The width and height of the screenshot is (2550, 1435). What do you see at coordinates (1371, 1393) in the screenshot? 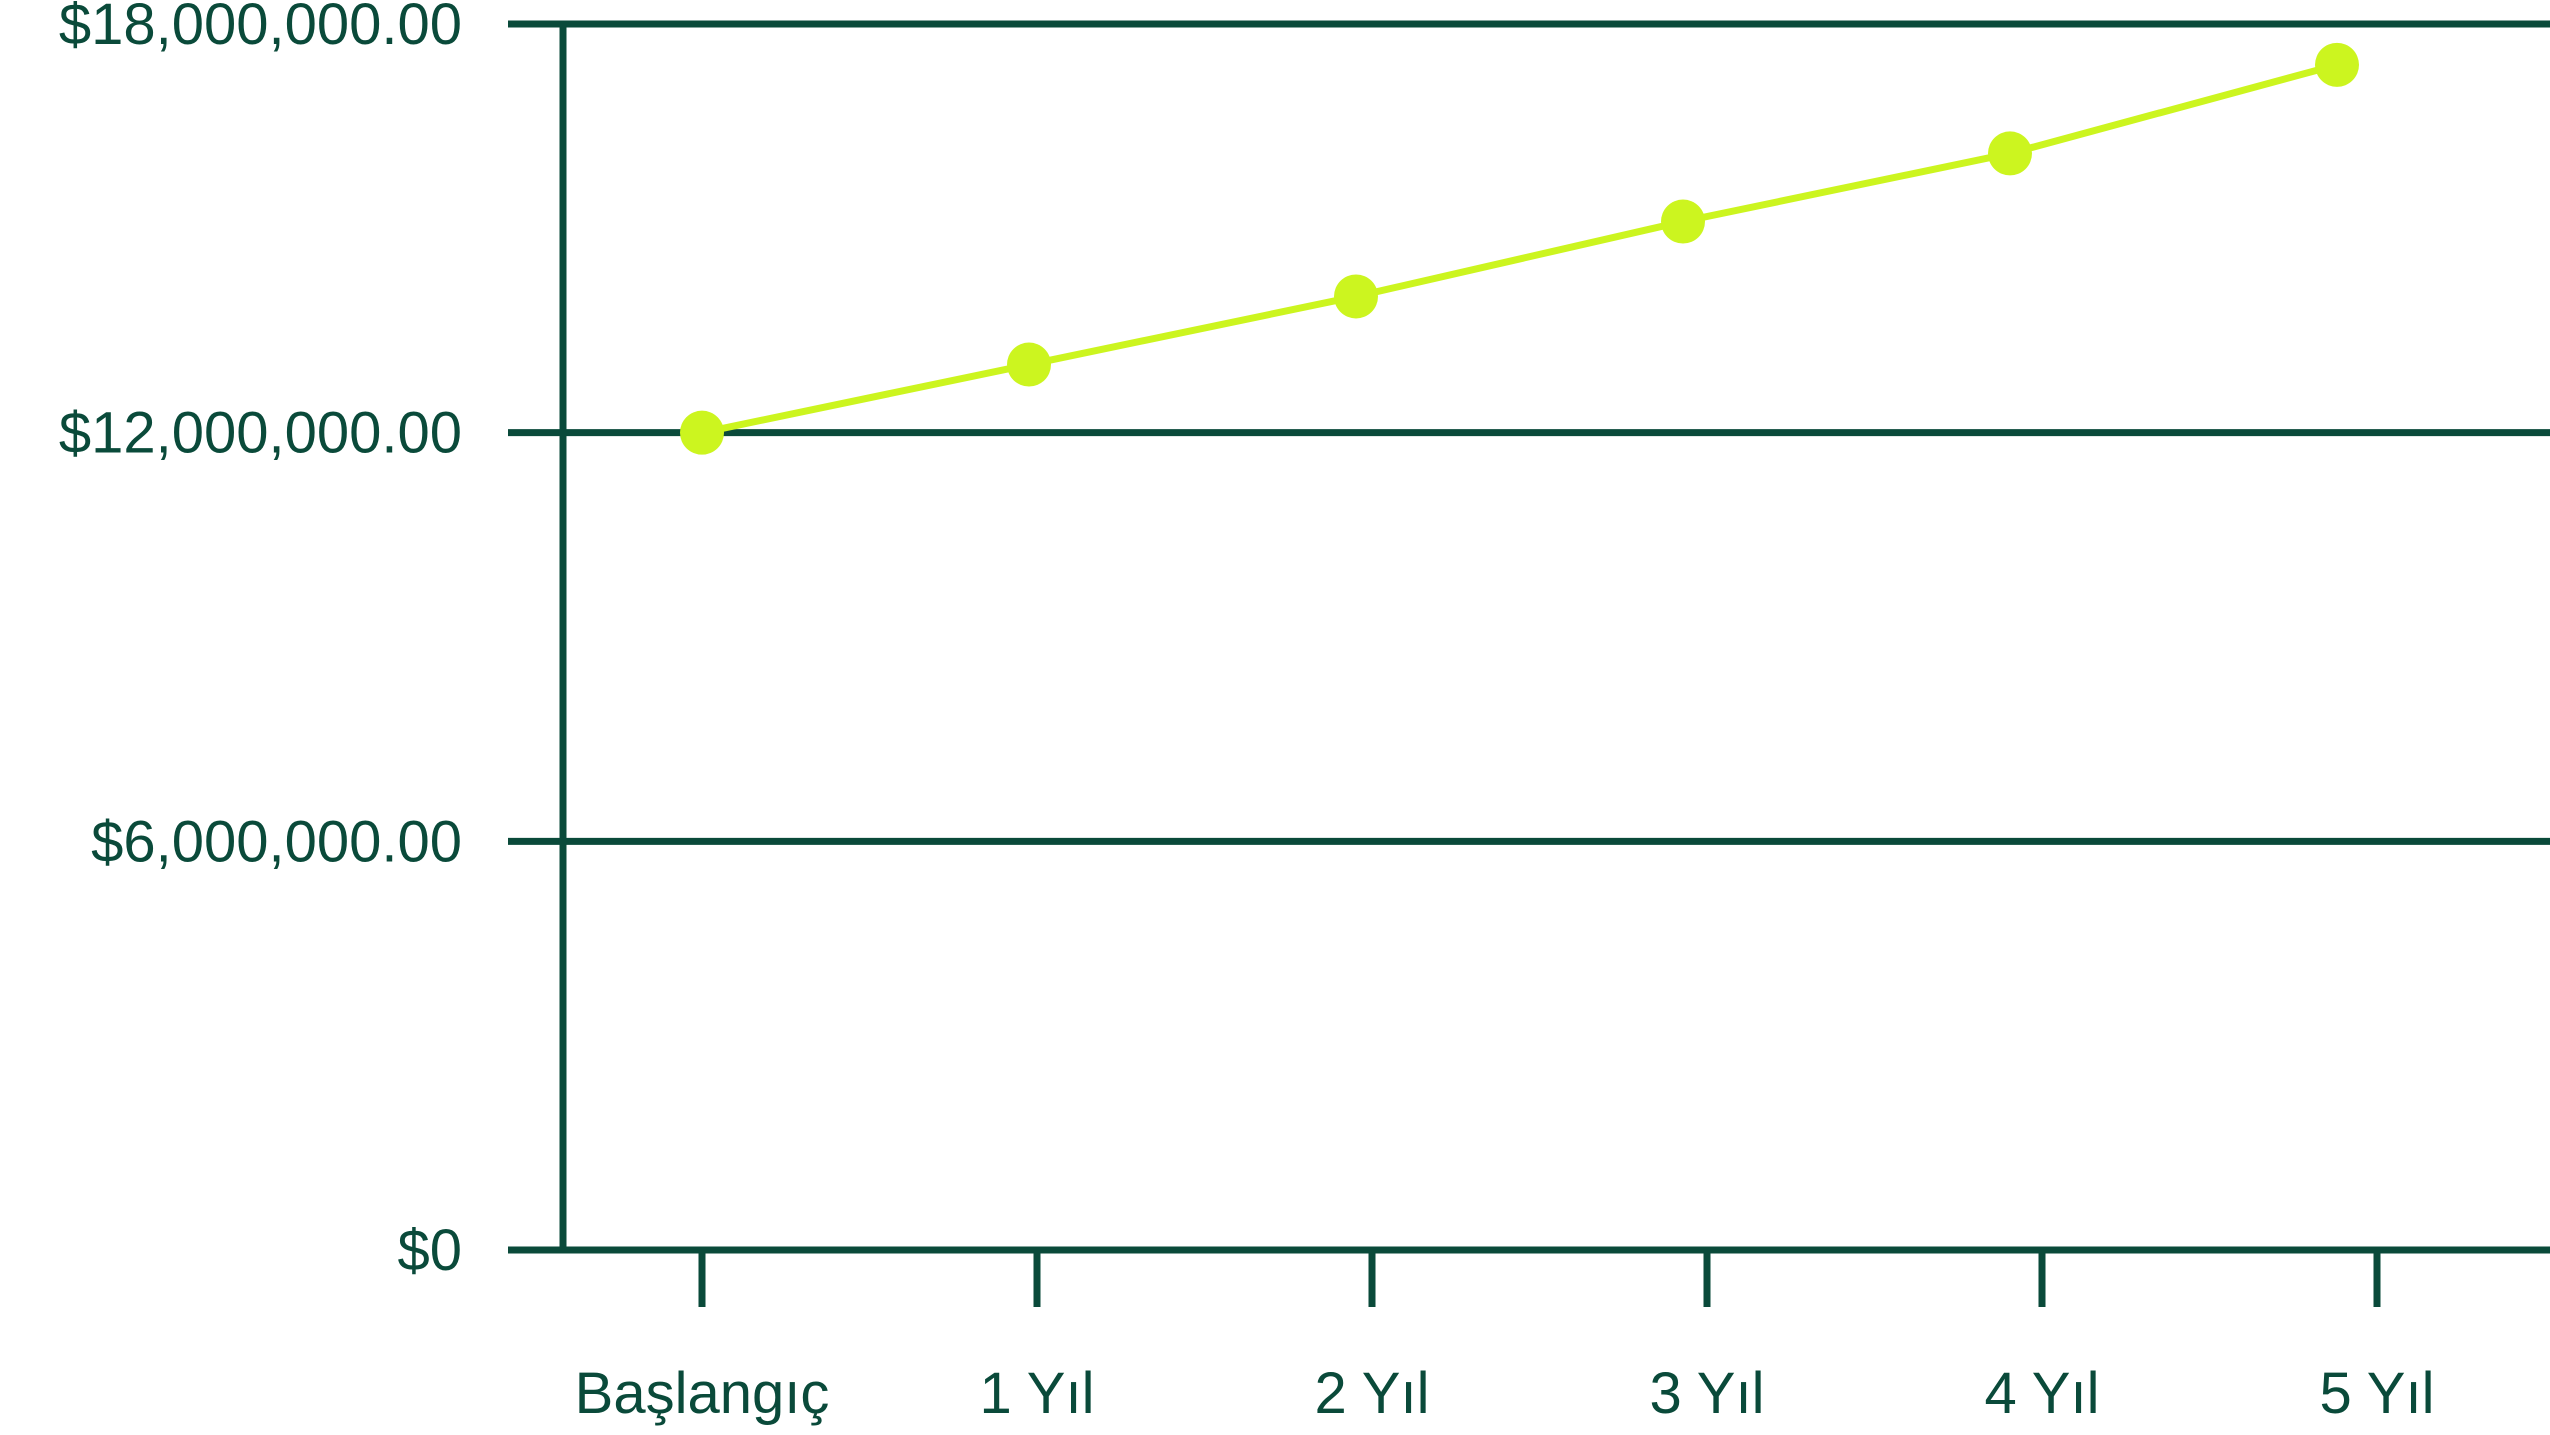
I see `x-tick-label: 2 Yıl` at bounding box center [1371, 1393].